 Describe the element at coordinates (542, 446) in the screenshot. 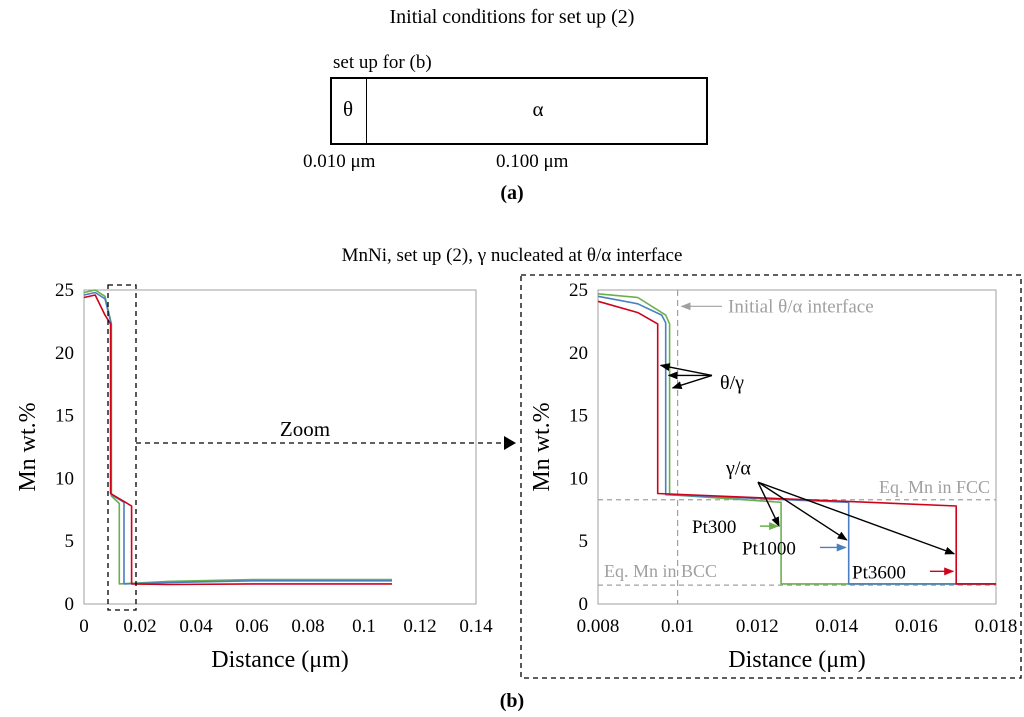

I see `right-ylabel: Mn wt.%` at that location.